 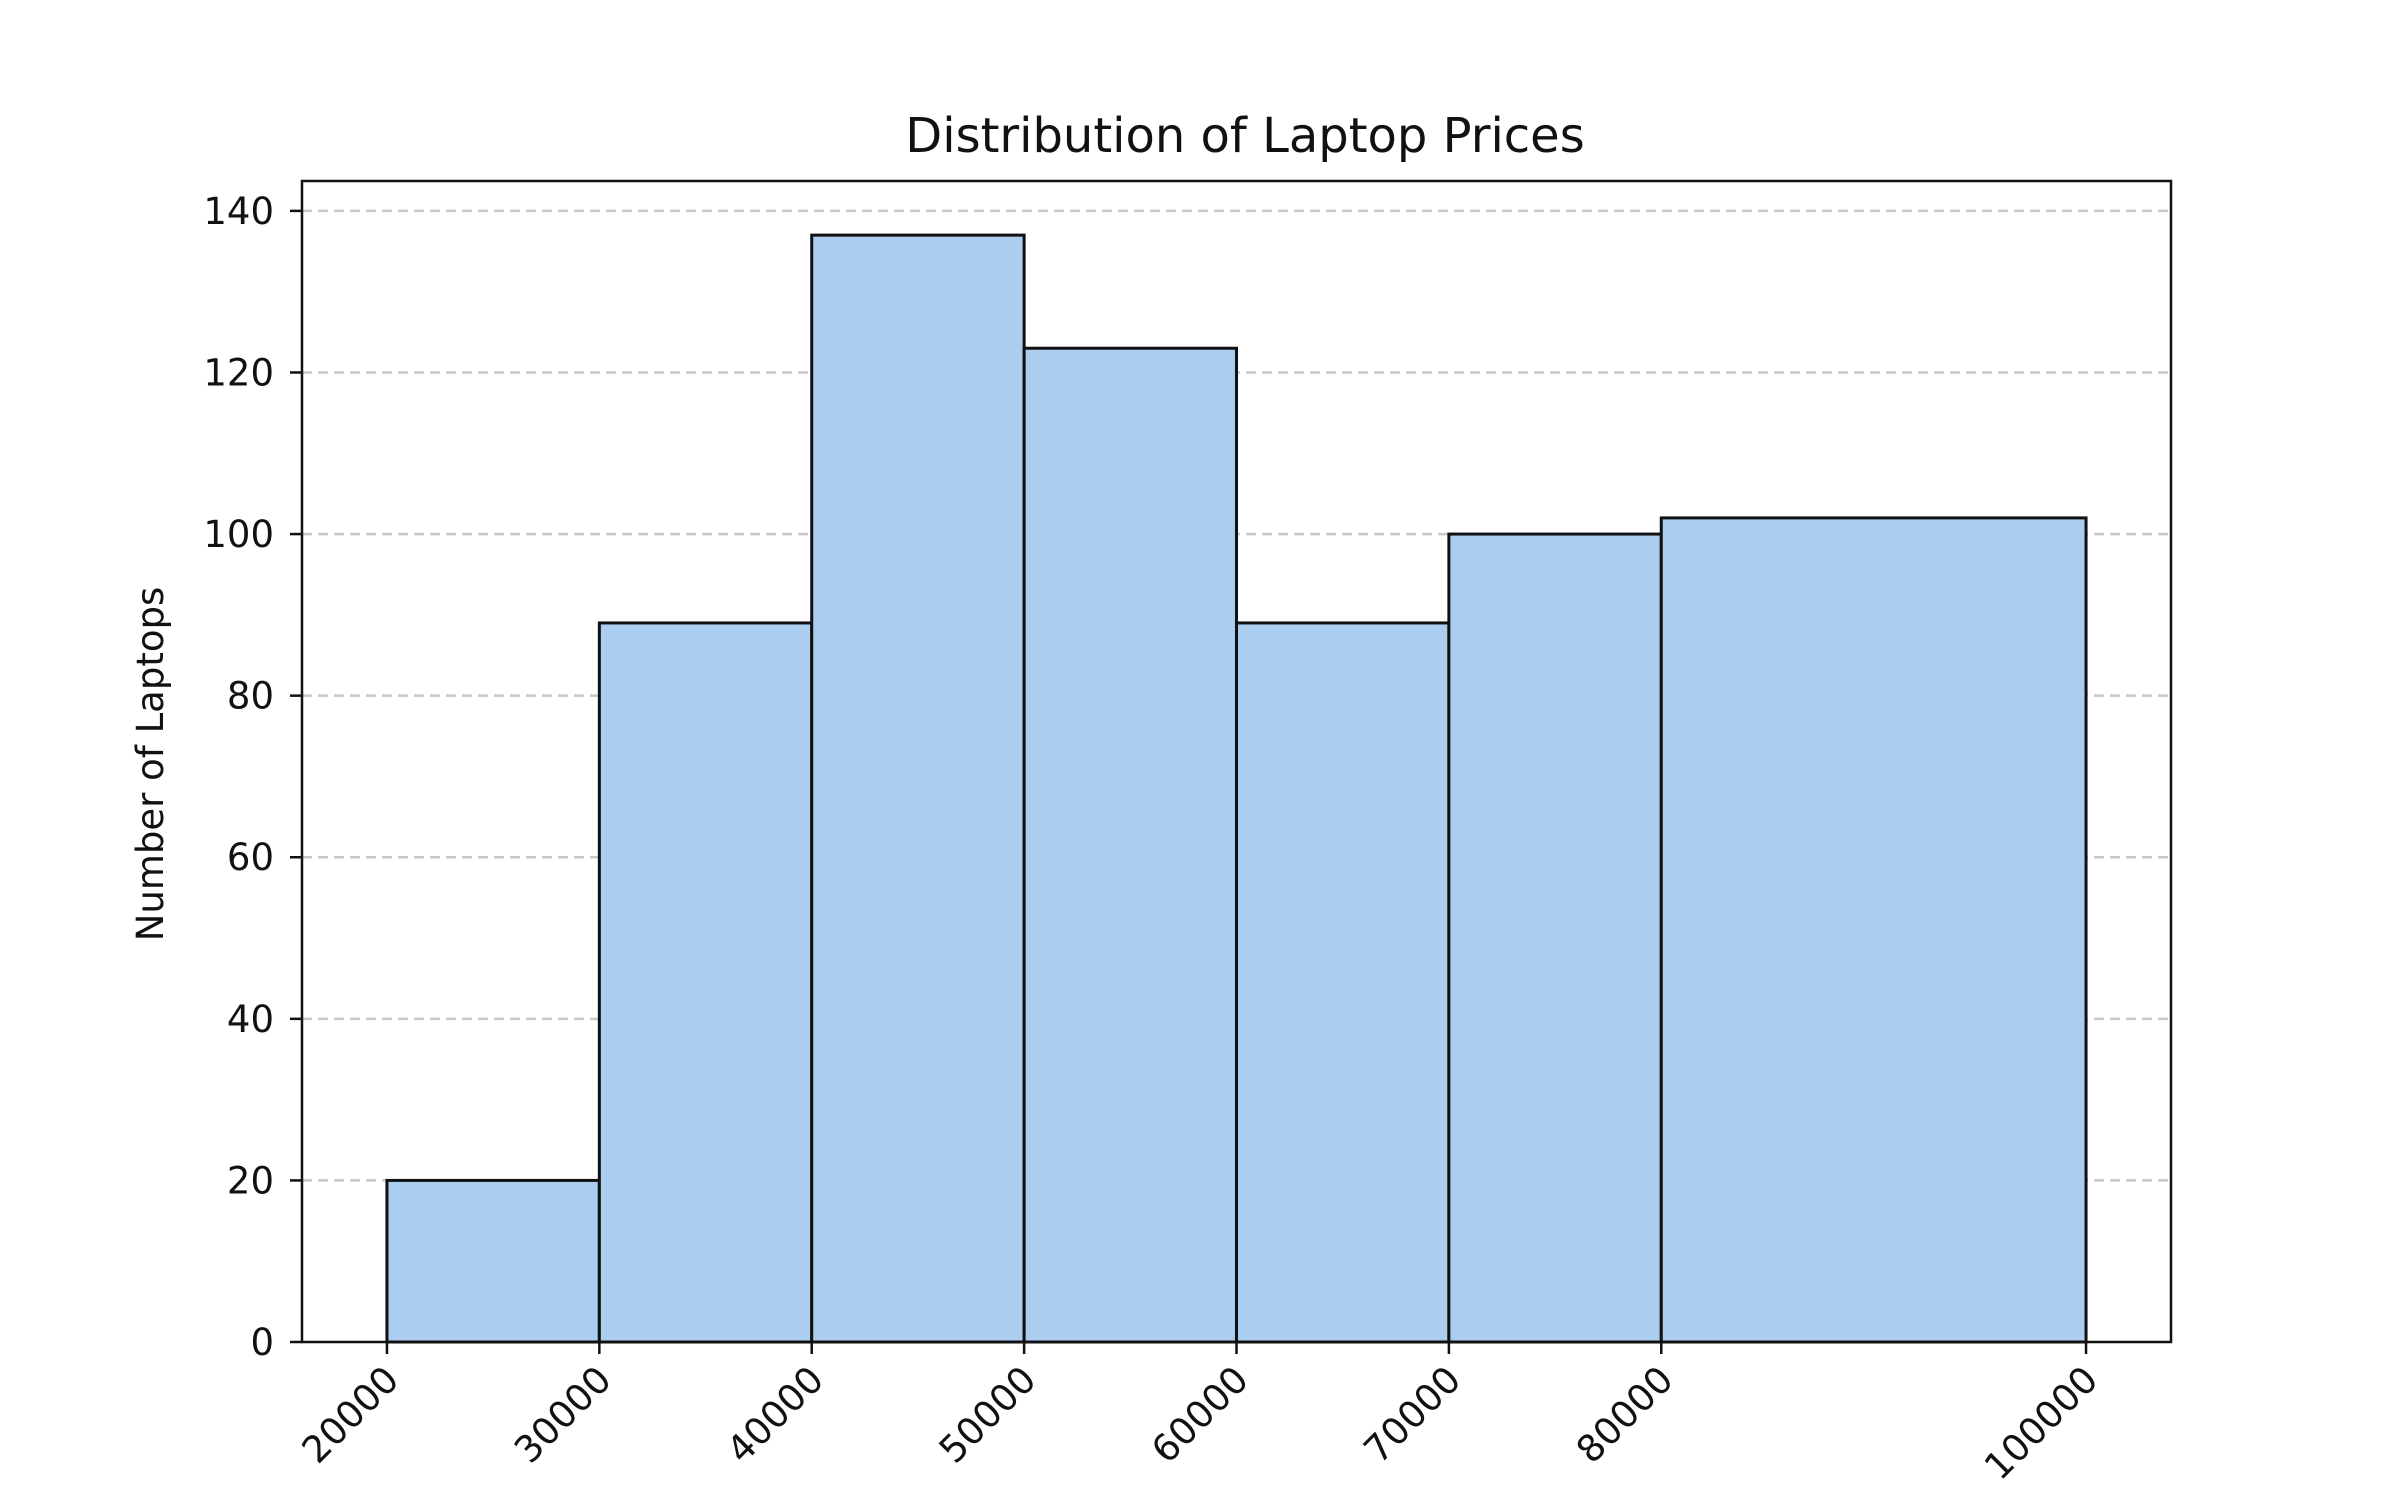 I want to click on x-tick-label: 50000, so click(x=988, y=1415).